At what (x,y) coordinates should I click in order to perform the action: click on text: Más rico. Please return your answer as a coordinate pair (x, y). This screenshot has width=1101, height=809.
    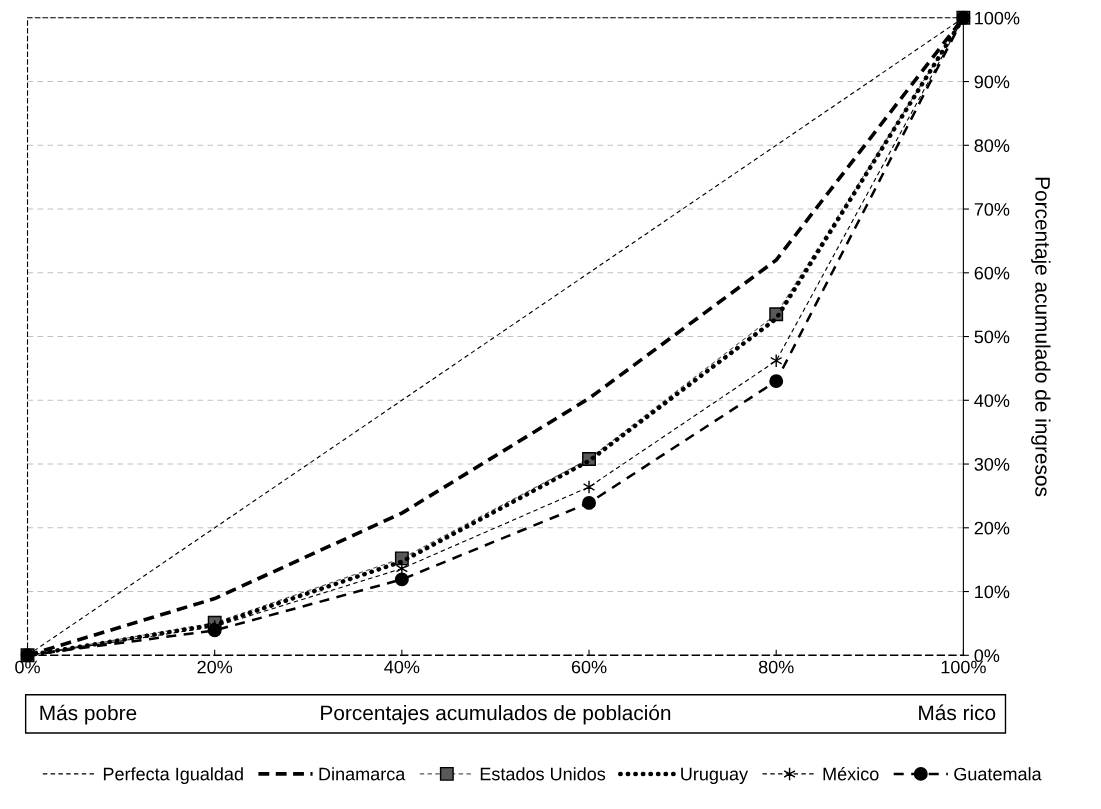
    Looking at the image, I should click on (957, 712).